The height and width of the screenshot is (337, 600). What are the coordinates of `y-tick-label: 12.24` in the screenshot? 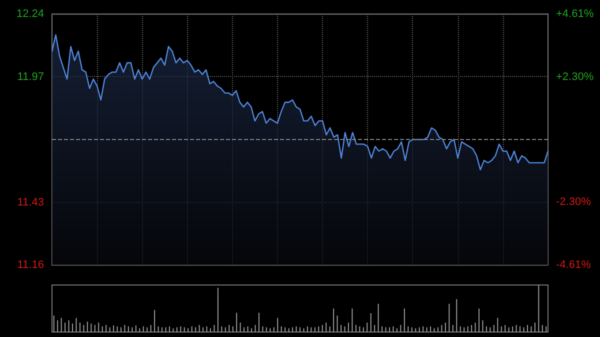 It's located at (30, 14).